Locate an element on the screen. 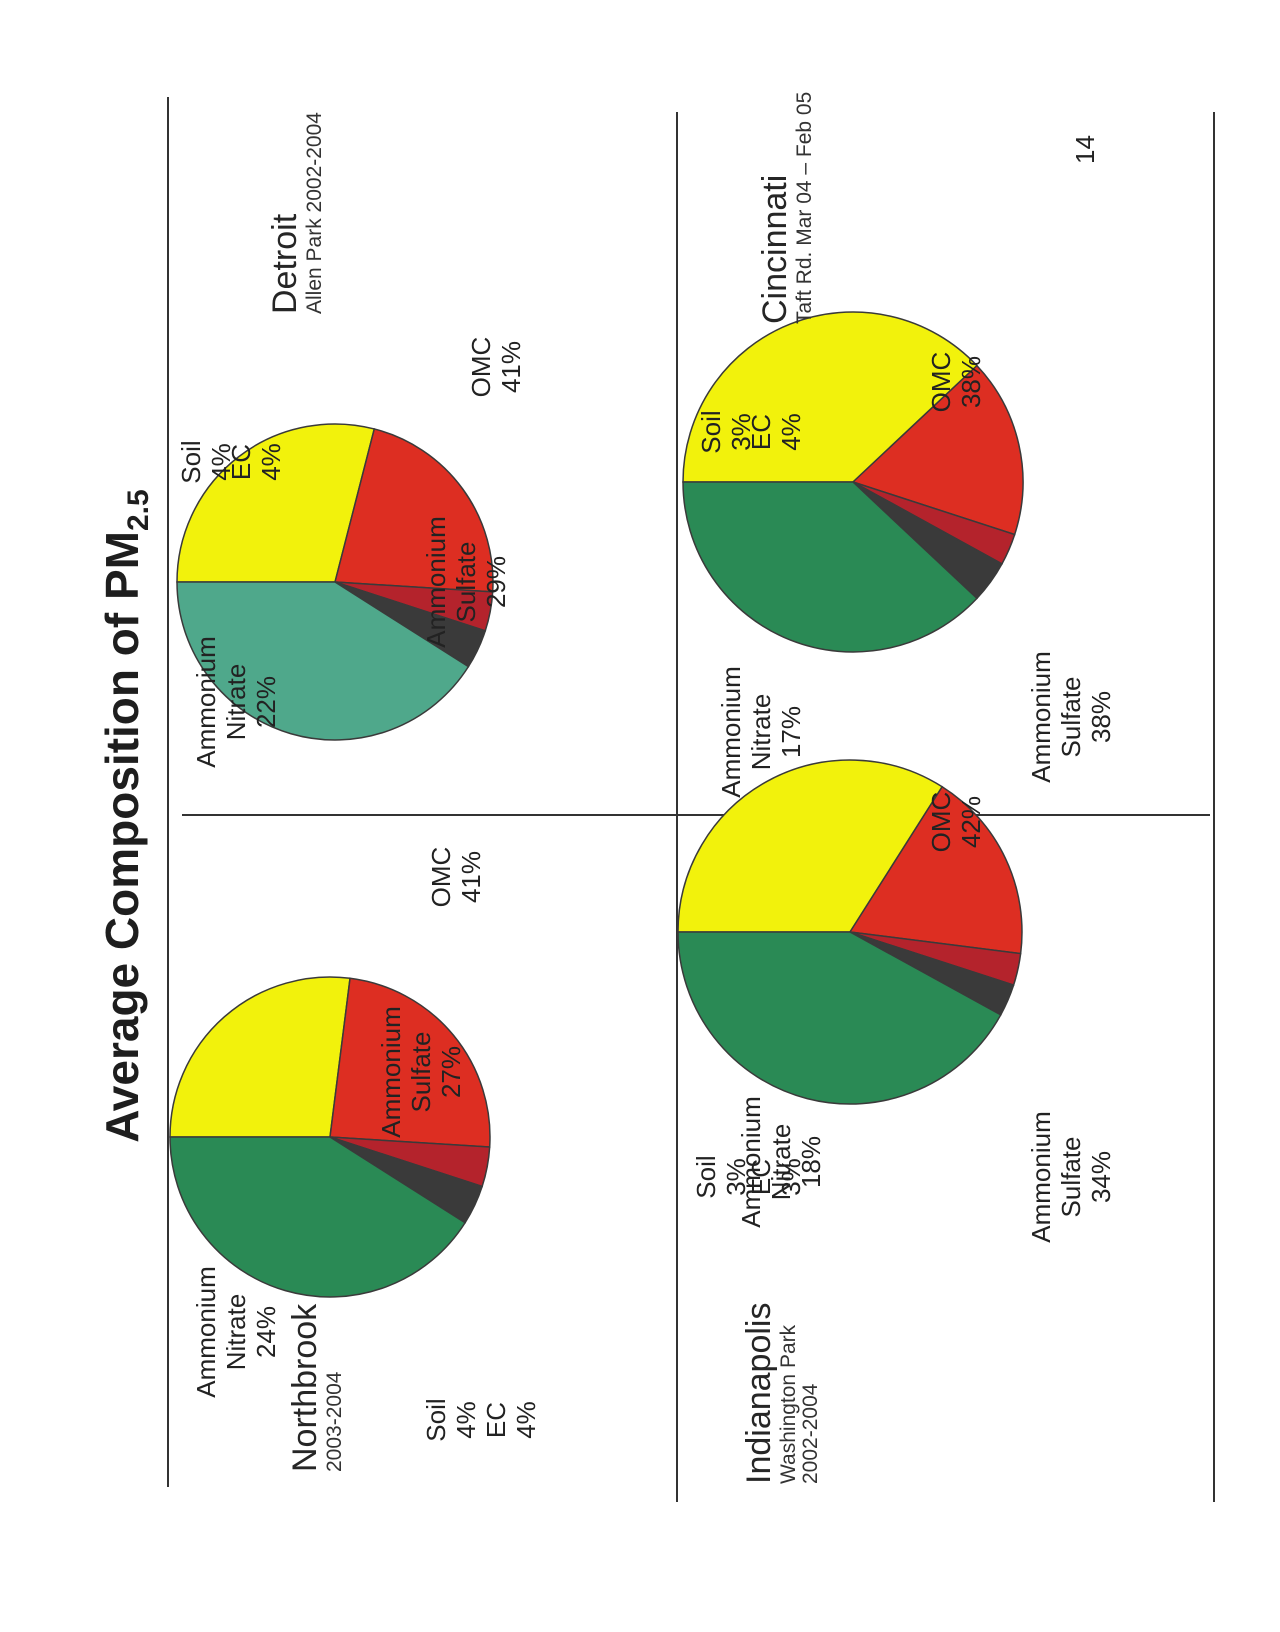 The image size is (1280, 1632). slice-label-ammonium-sulfate: AmmoniumSulfate34% is located at coordinates (1071, 1176).